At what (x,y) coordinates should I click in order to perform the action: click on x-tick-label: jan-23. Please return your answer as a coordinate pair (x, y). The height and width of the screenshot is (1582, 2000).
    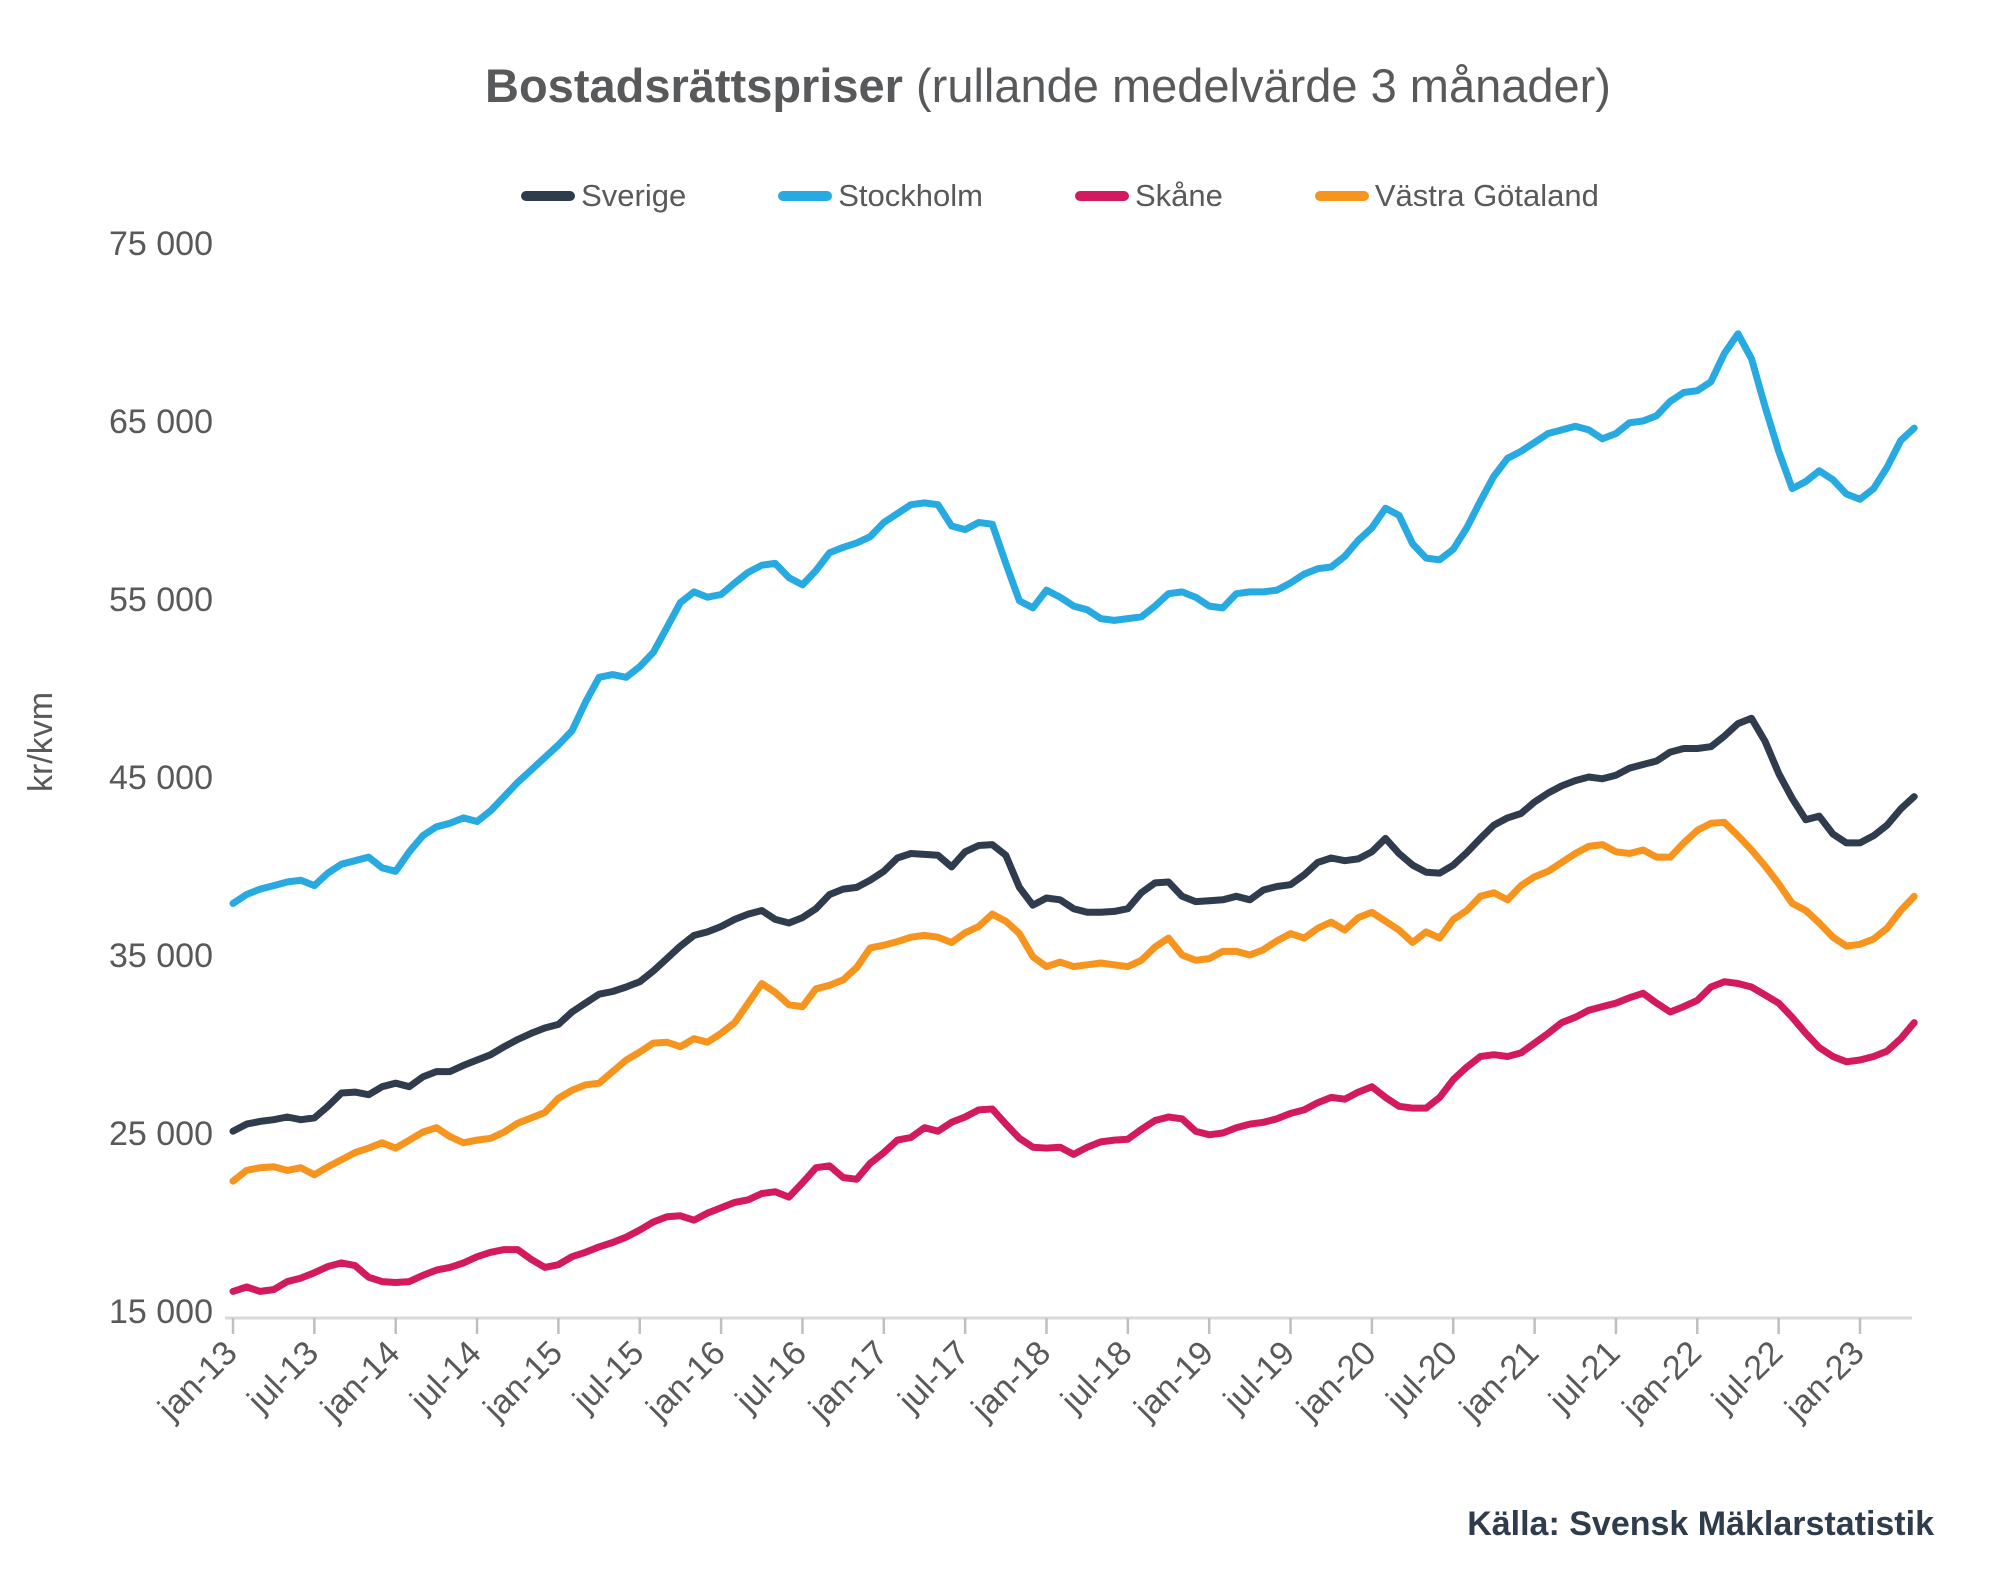
    Looking at the image, I should click on (1824, 1381).